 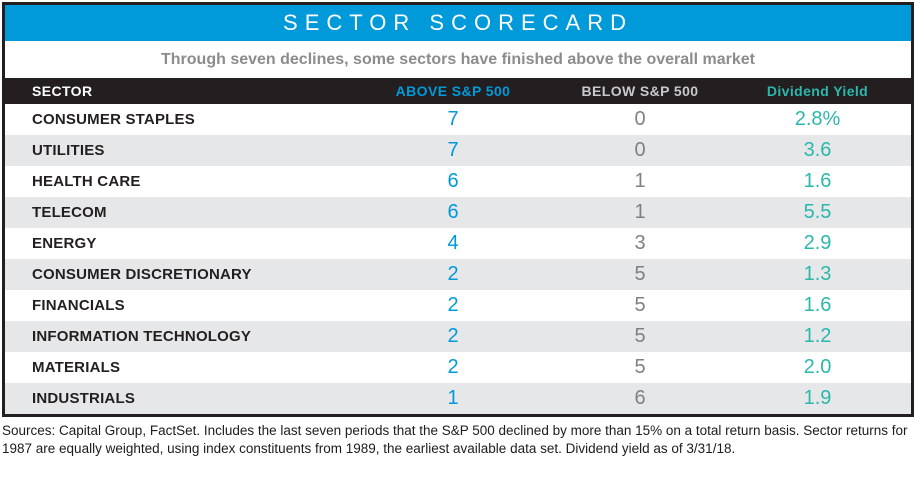 I want to click on yield-cell: 3.6, so click(x=817, y=150).